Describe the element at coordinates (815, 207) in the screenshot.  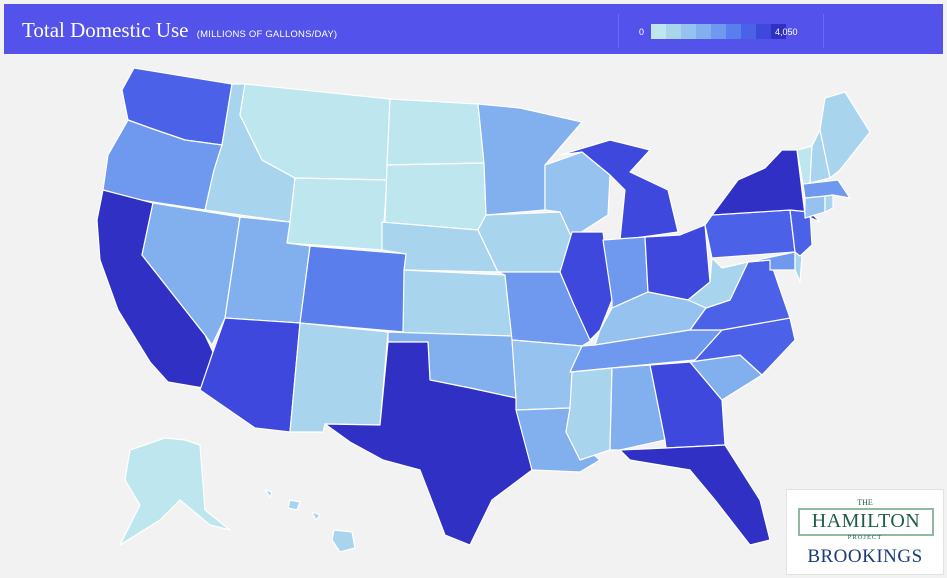
I see `state-connecticut` at that location.